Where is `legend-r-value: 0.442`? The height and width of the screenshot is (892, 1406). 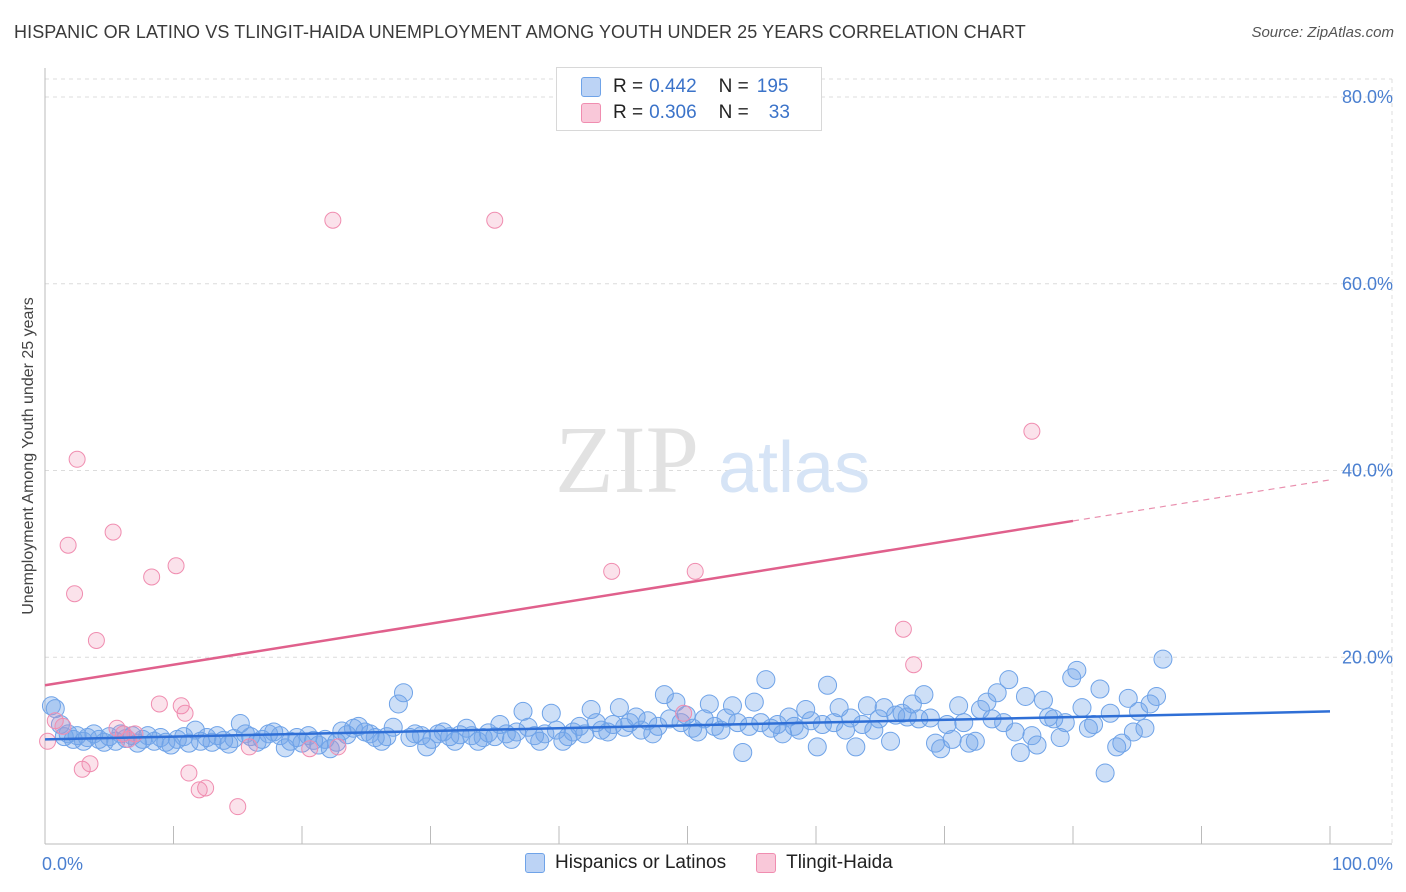 legend-r-value: 0.442 is located at coordinates (673, 86).